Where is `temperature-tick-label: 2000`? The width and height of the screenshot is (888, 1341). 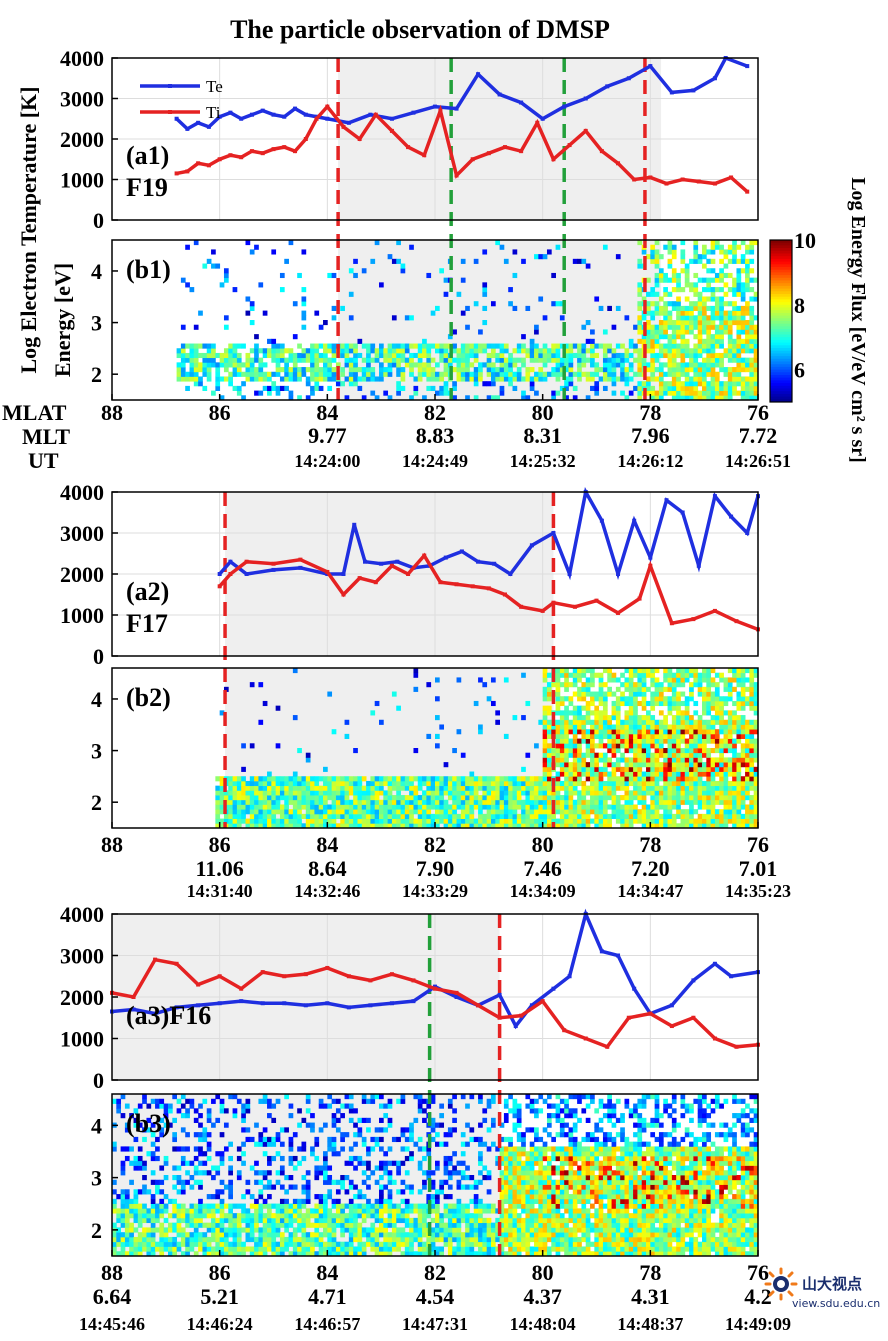
temperature-tick-label: 2000 is located at coordinates (82, 139).